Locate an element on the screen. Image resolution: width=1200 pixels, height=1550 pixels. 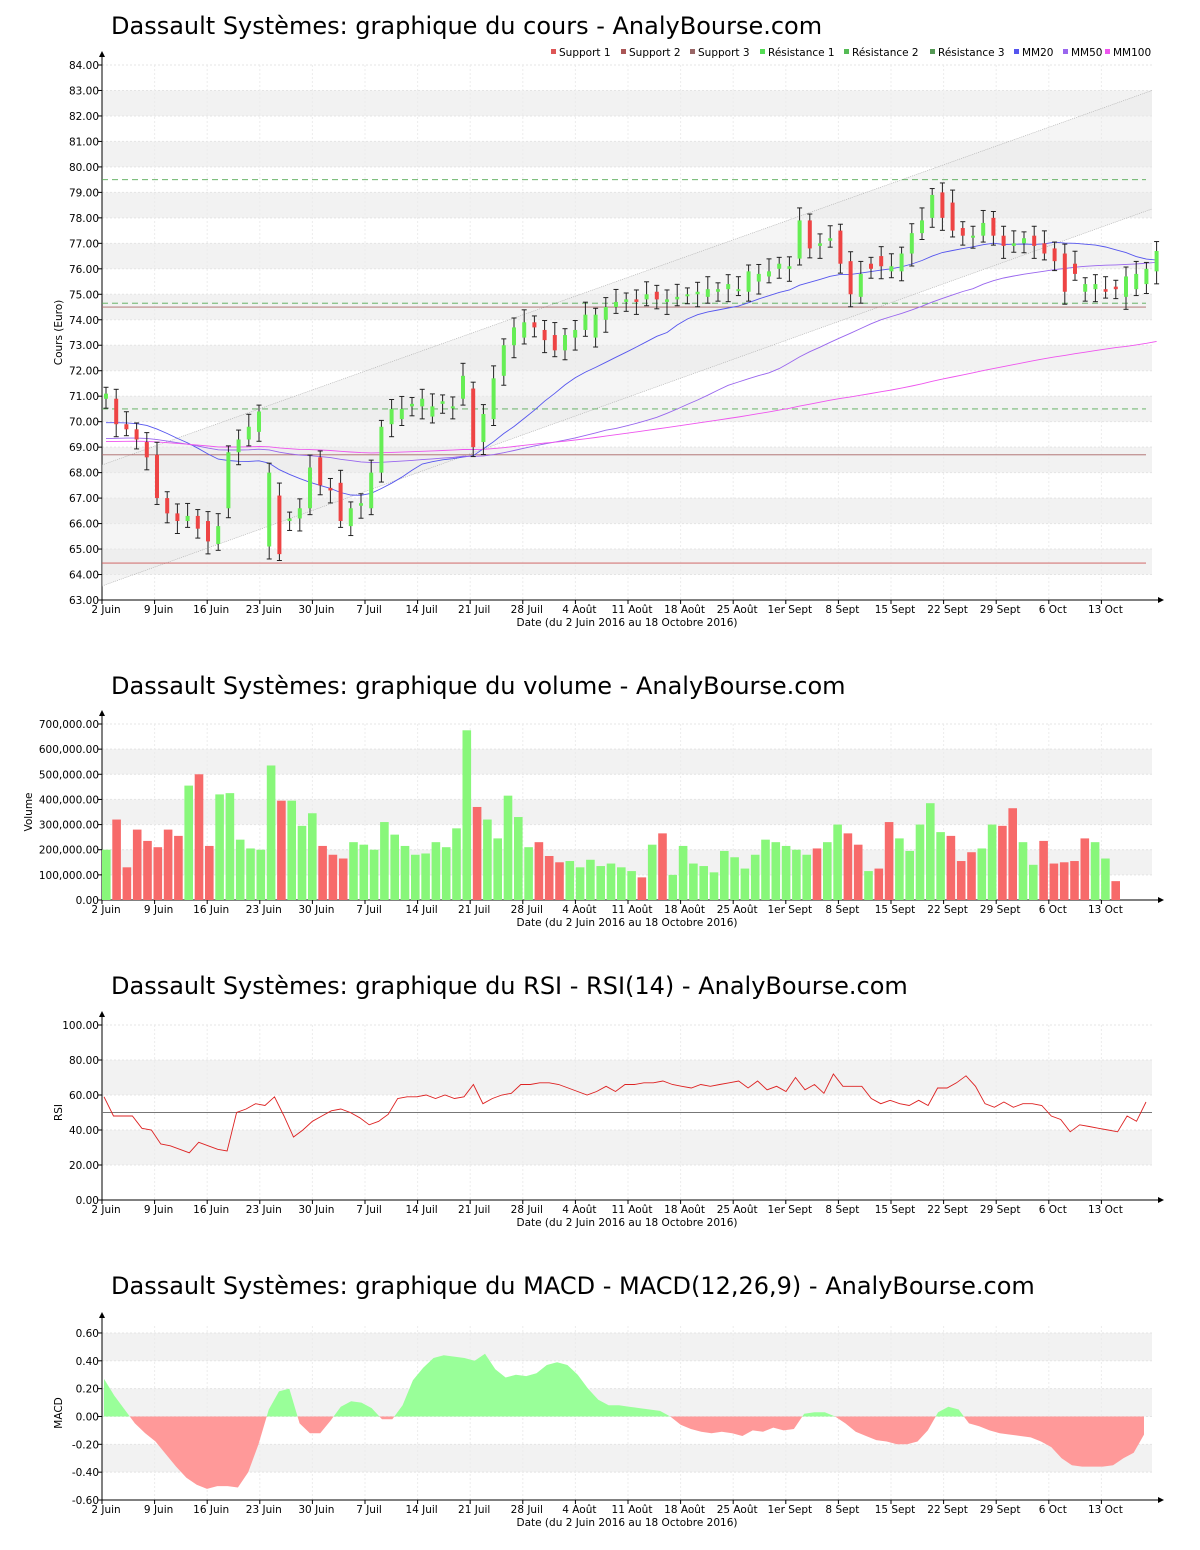
price-ytick-label: 69.00 is located at coordinates (84, 448).